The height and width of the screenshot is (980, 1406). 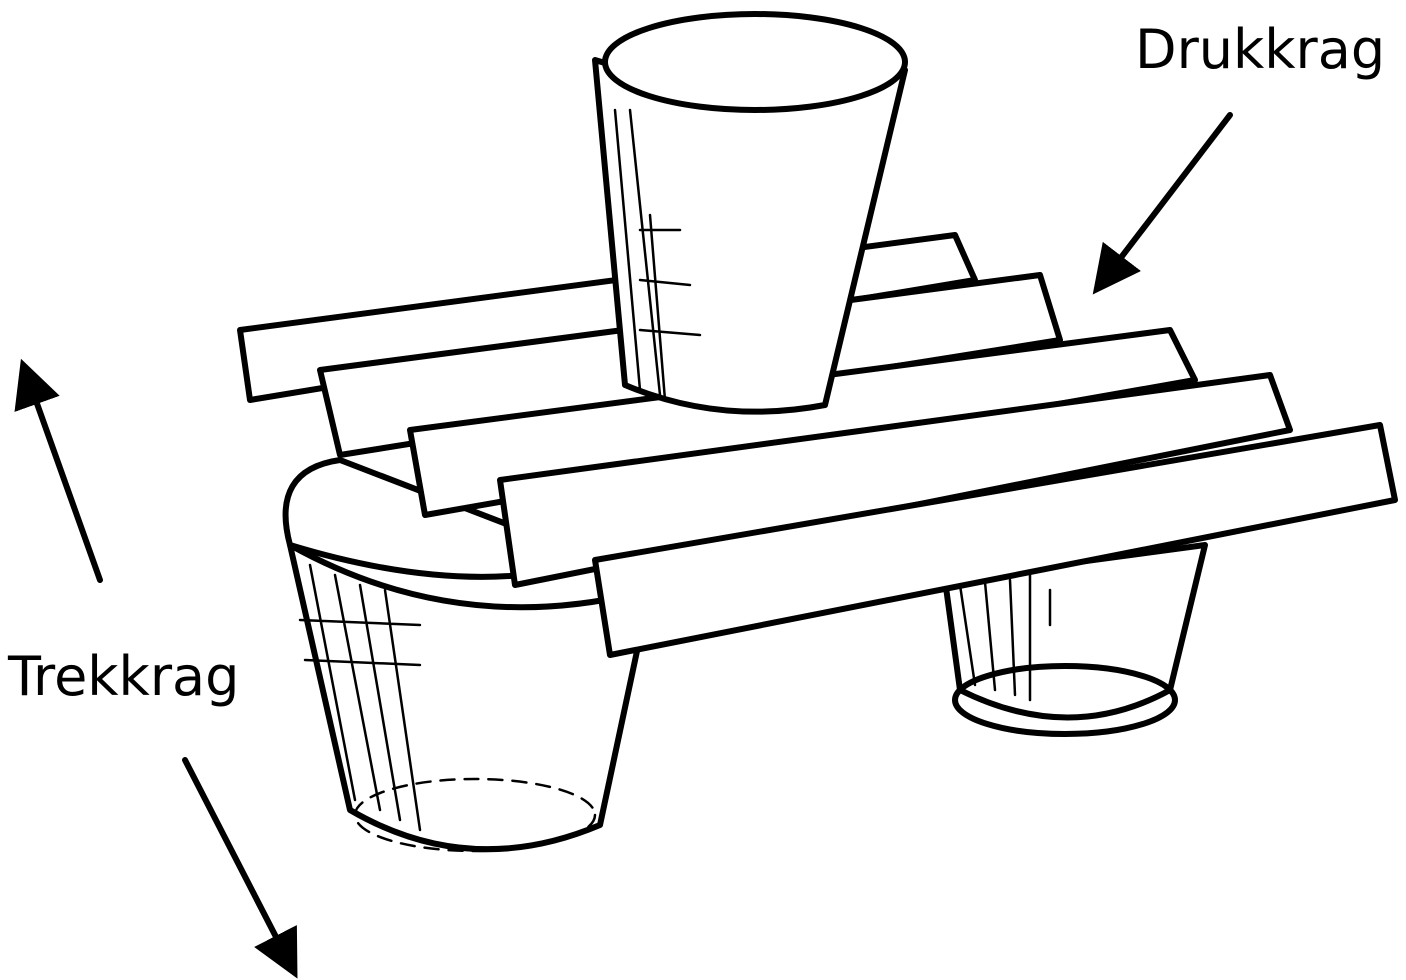 I want to click on load-cup, so click(x=750, y=213).